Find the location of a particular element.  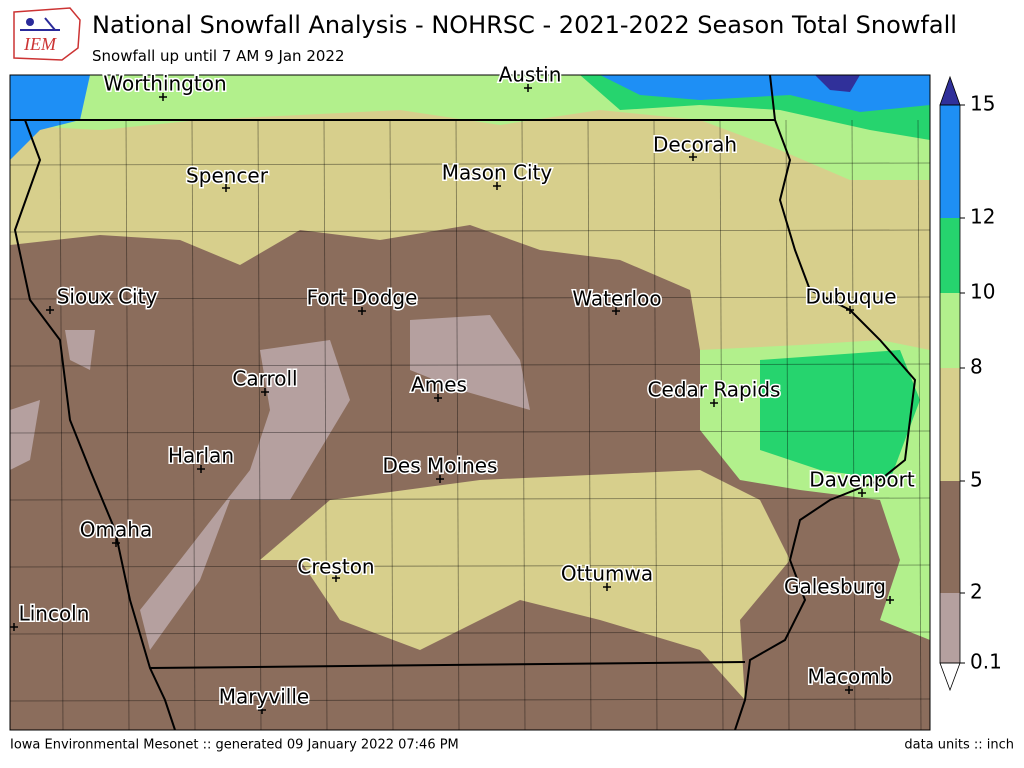

city-label: Ottumwa is located at coordinates (607, 574).